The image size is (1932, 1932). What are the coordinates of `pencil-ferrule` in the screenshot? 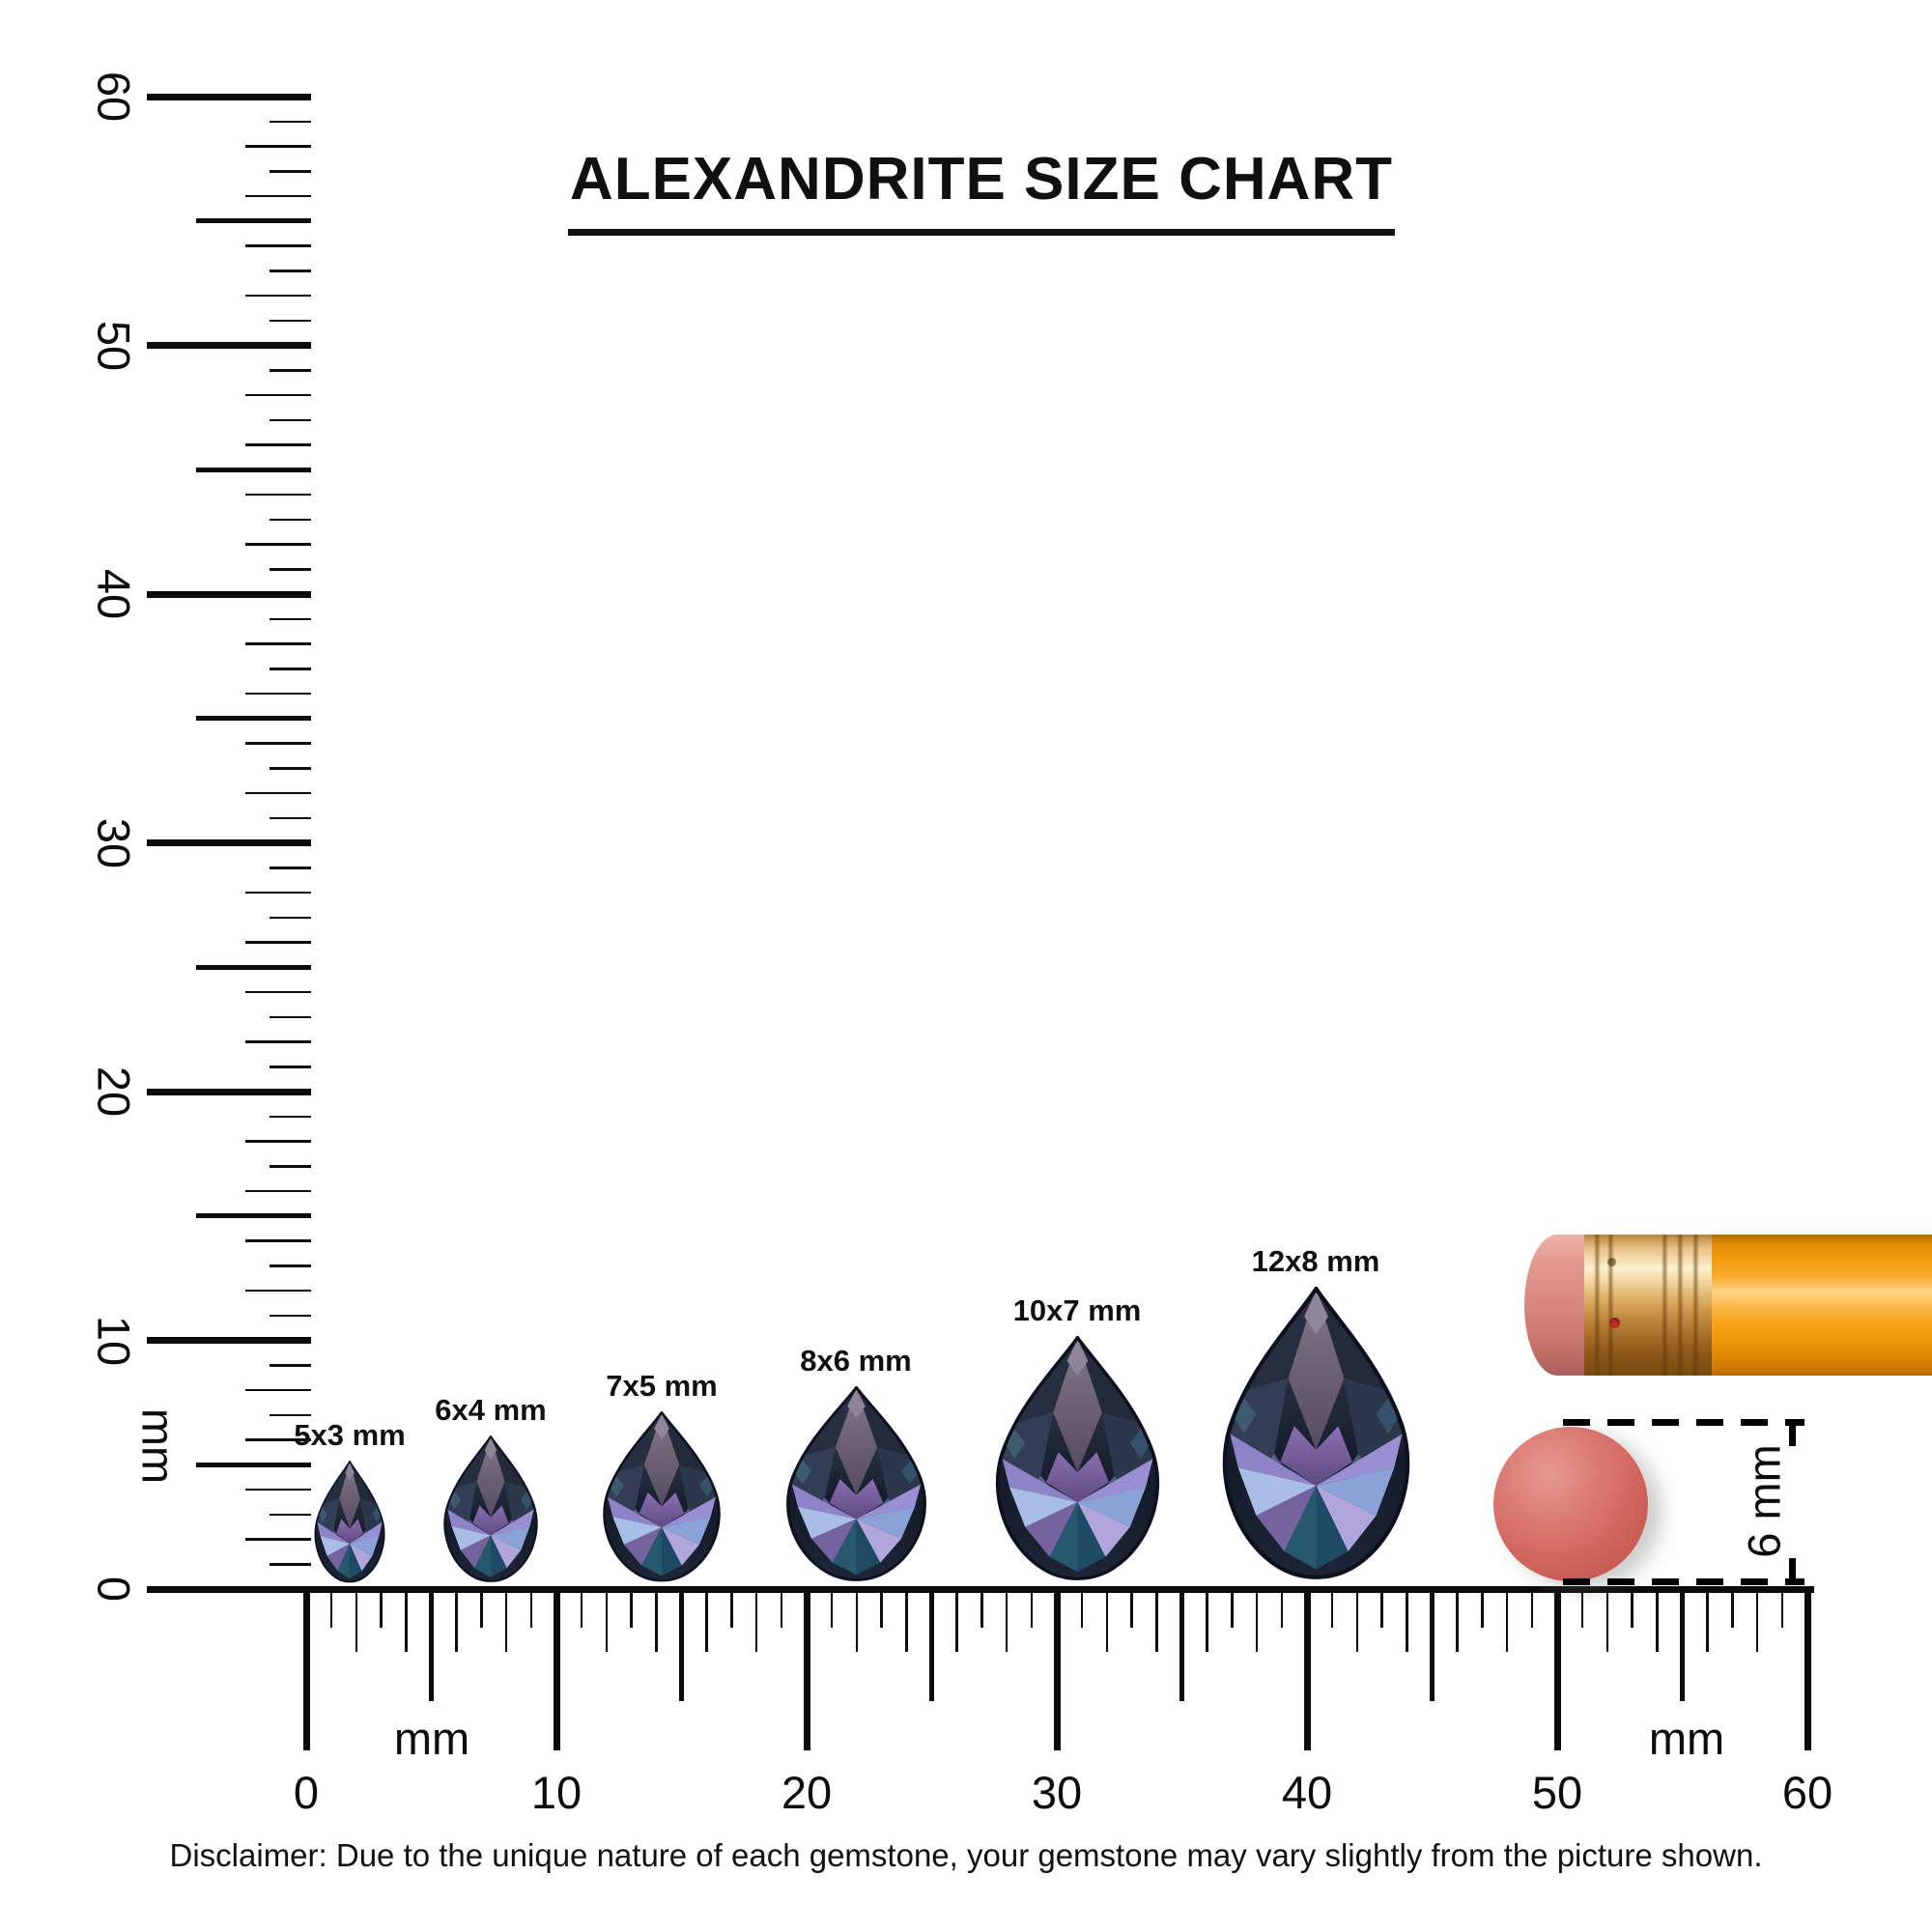 It's located at (1648, 1305).